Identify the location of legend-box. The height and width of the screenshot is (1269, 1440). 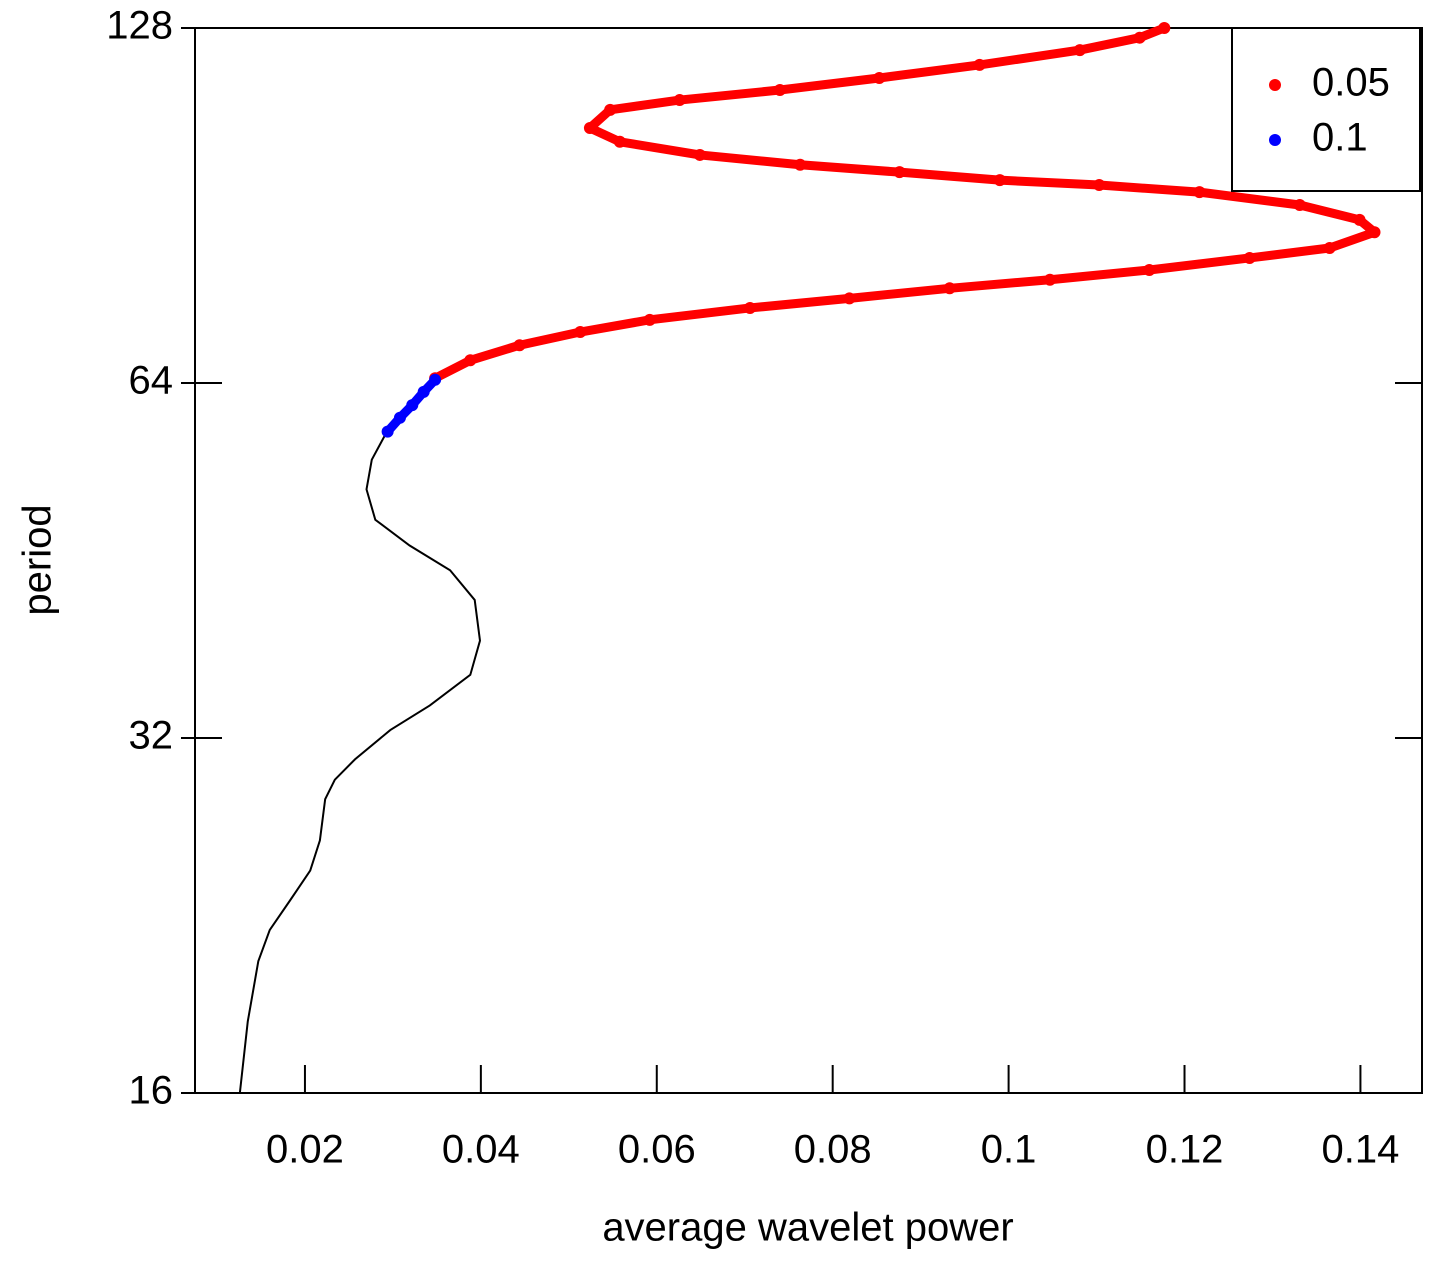
(1326, 109).